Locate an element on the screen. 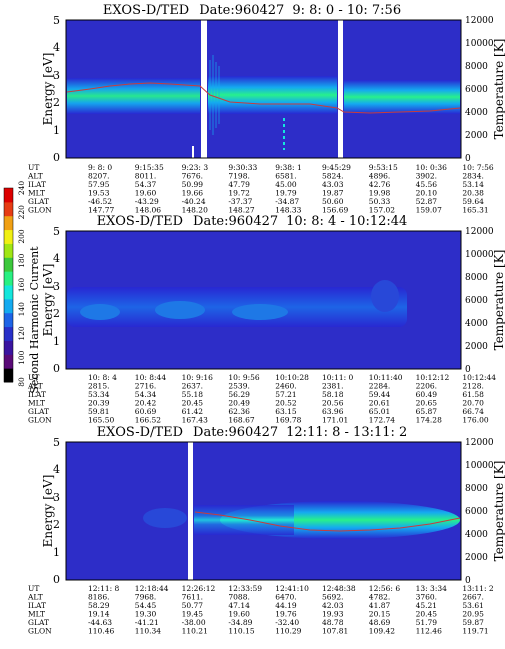 The width and height of the screenshot is (505, 649). panel-3-band-weak is located at coordinates (165, 518).